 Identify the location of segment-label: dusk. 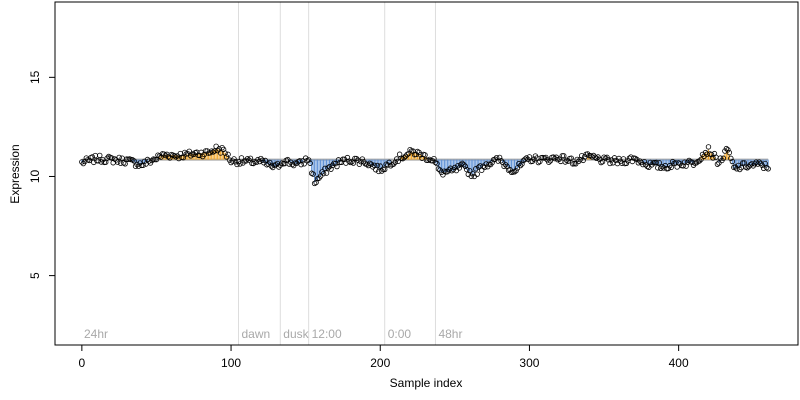
(296, 334).